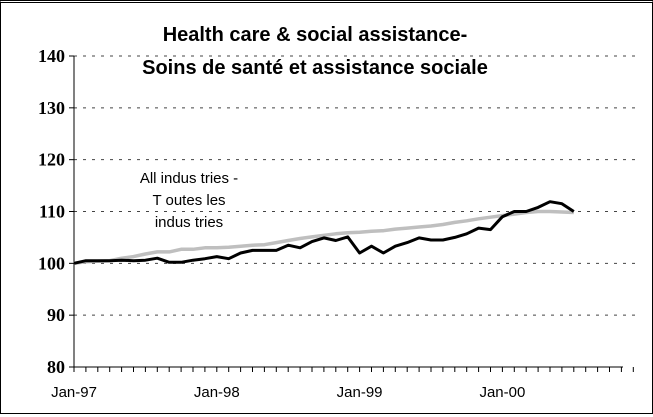 Image resolution: width=653 pixels, height=417 pixels. Describe the element at coordinates (315, 68) in the screenshot. I see `chart-title-line-2: Soins de santé et assistance sociale` at that location.